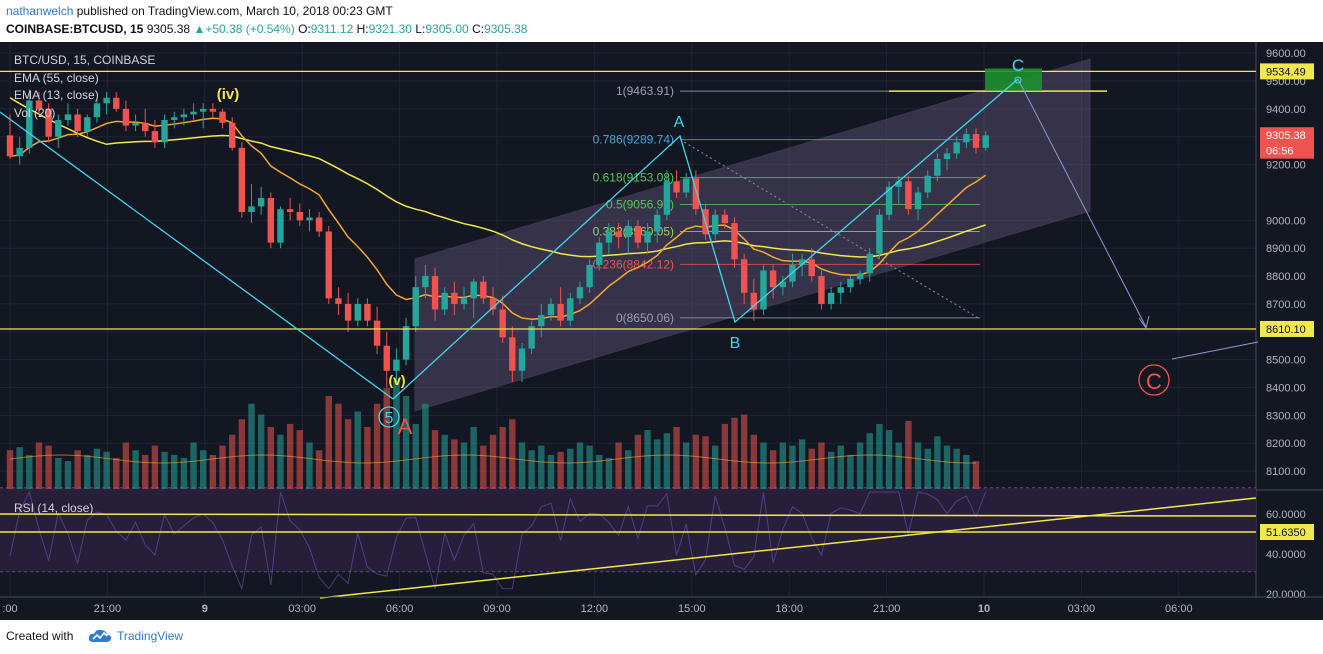 The height and width of the screenshot is (654, 1323). What do you see at coordinates (633, 264) in the screenshot?
I see `fib-level-label: 0.236(8842.12)` at bounding box center [633, 264].